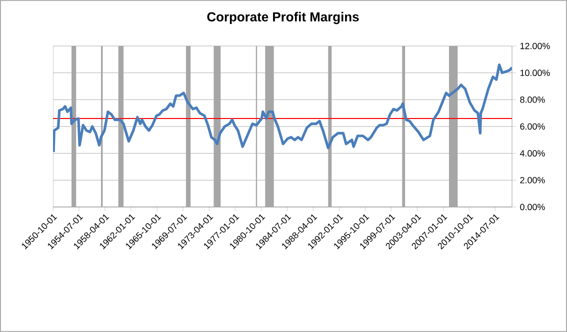 The height and width of the screenshot is (332, 567). What do you see at coordinates (535, 46) in the screenshot?
I see `y-tick-label: 12.00%` at bounding box center [535, 46].